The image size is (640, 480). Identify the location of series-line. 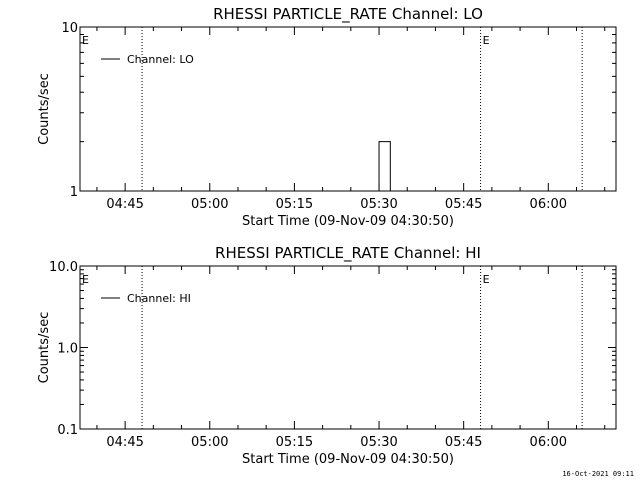
(384, 166).